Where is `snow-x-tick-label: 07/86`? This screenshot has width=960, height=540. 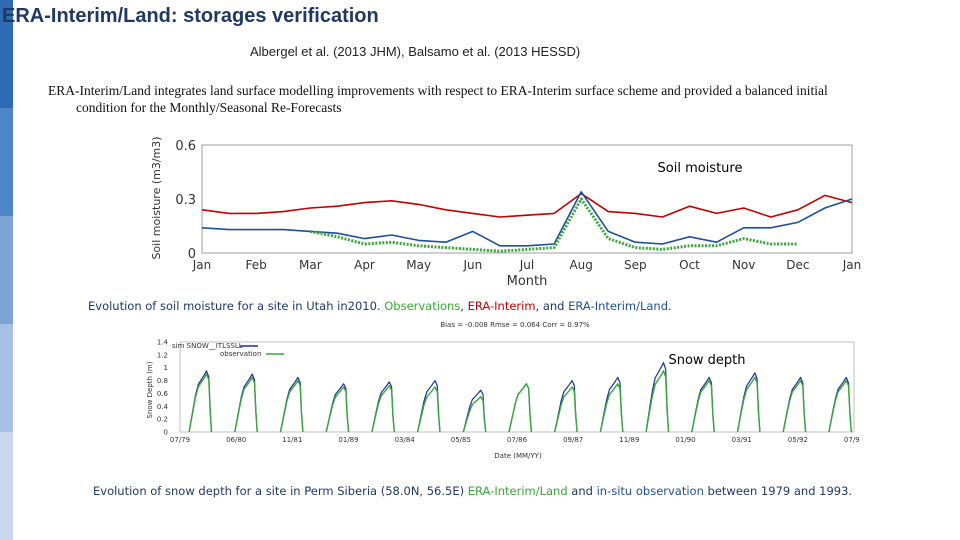 snow-x-tick-label: 07/86 is located at coordinates (517, 440).